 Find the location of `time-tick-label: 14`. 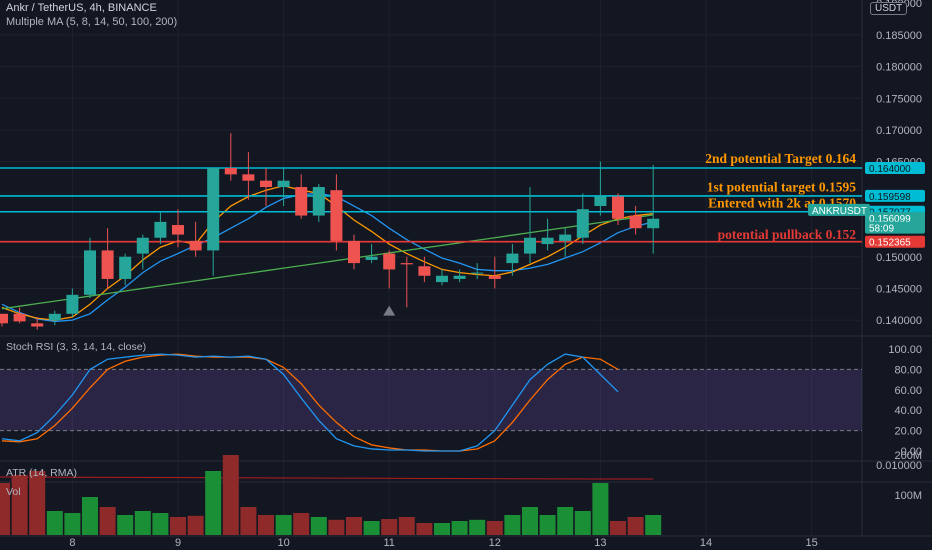

time-tick-label: 14 is located at coordinates (706, 543).